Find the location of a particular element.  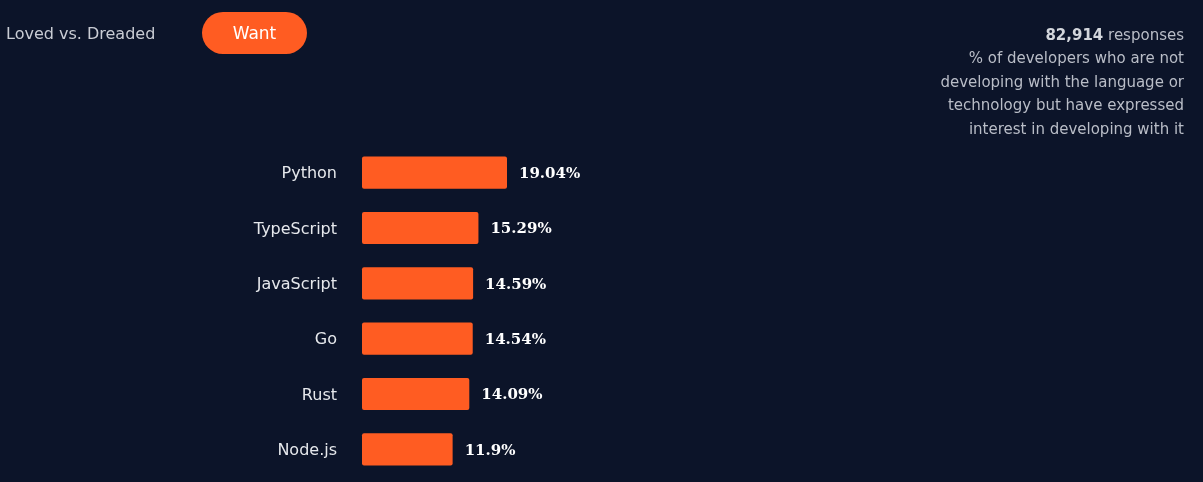

y-tick-label: TypeScript is located at coordinates (294, 228).